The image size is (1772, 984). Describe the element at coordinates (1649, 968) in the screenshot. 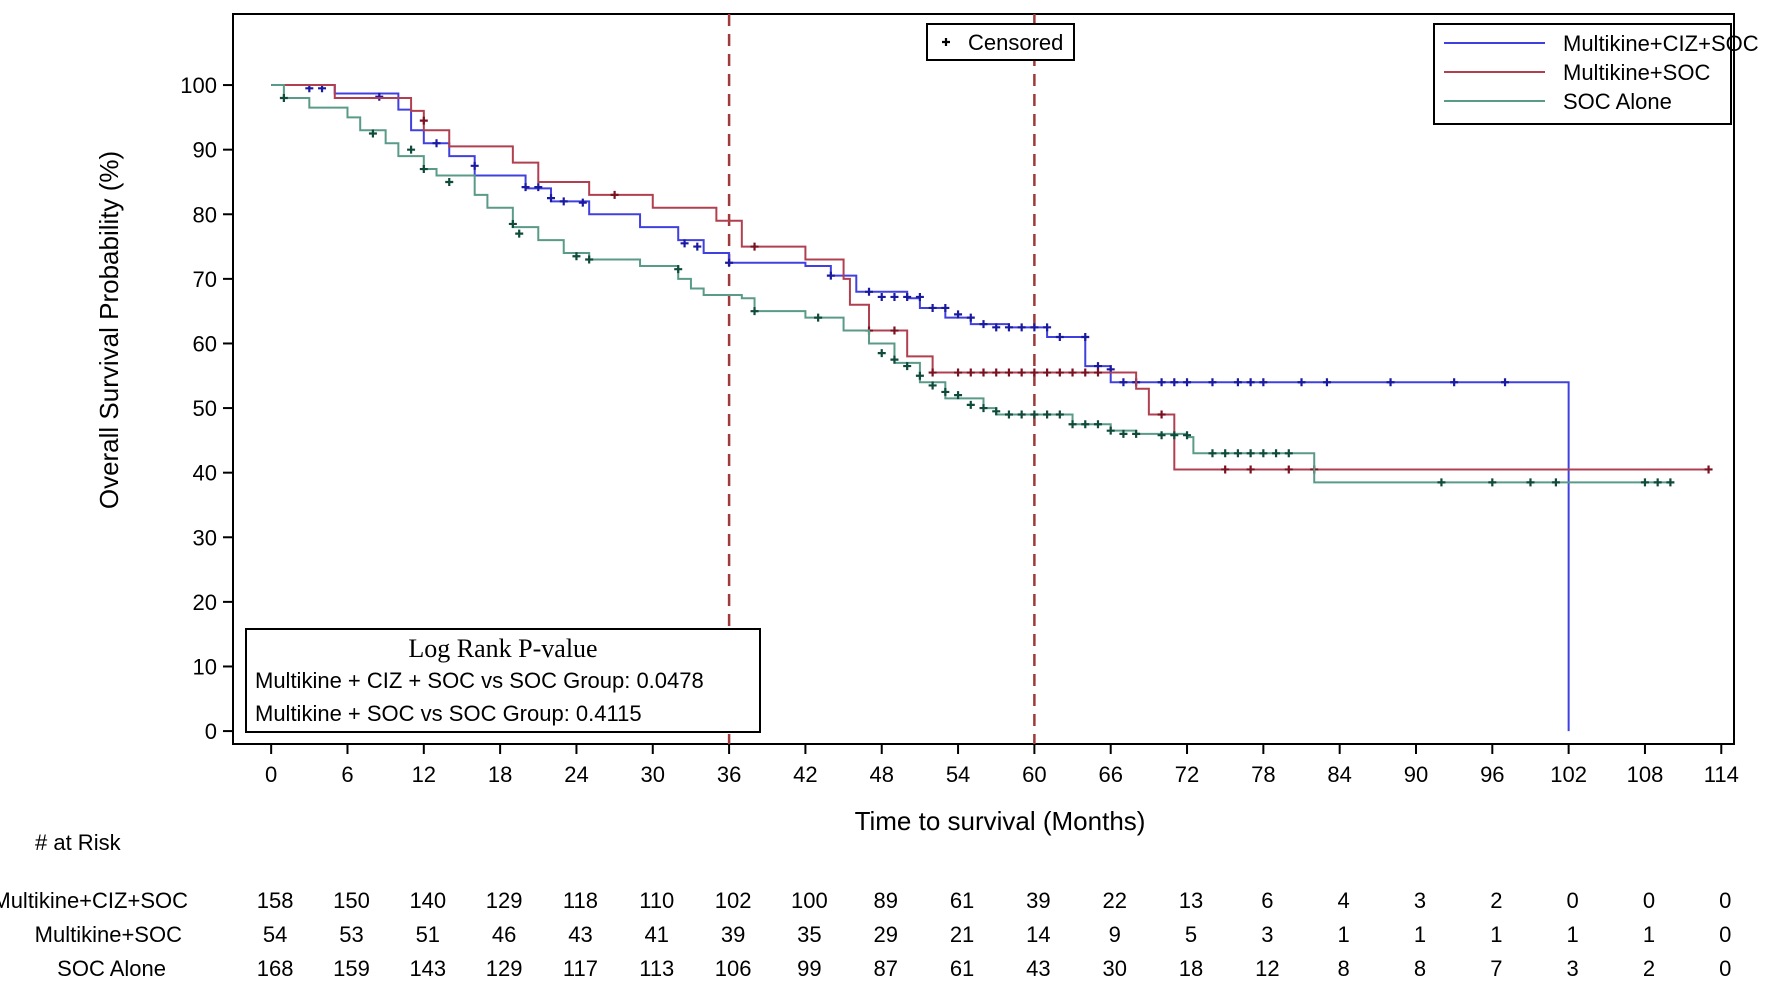

I see `at-risk-value-3-108: 2` at that location.